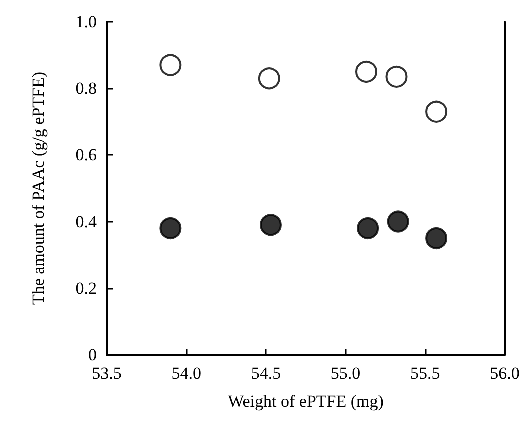  I want to click on x-tick-label: 54.0, so click(187, 373).